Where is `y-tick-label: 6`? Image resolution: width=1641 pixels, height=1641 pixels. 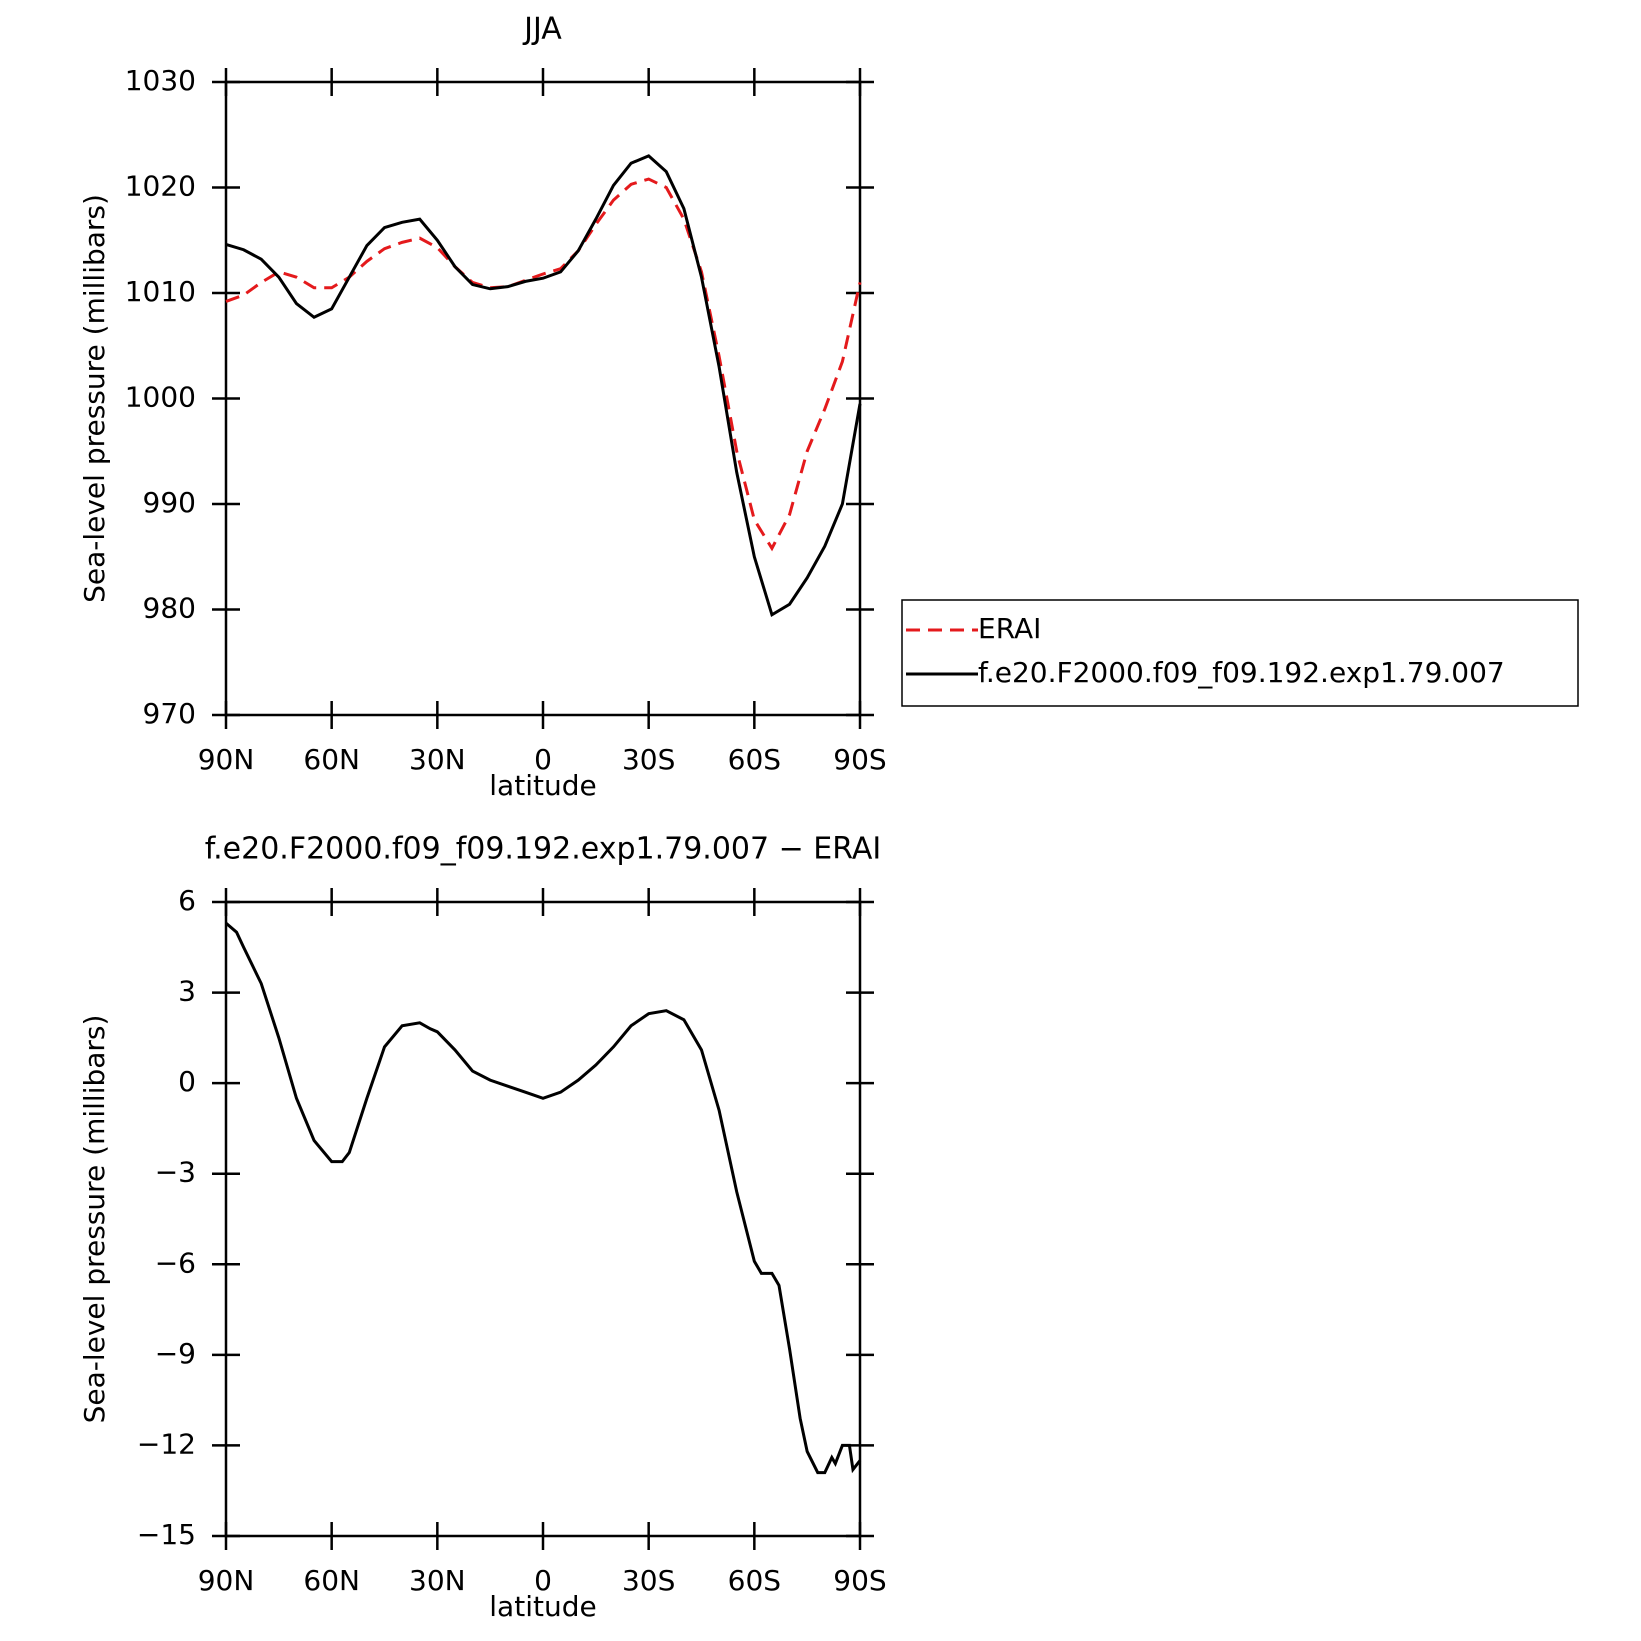
y-tick-label: 6 is located at coordinates (187, 900).